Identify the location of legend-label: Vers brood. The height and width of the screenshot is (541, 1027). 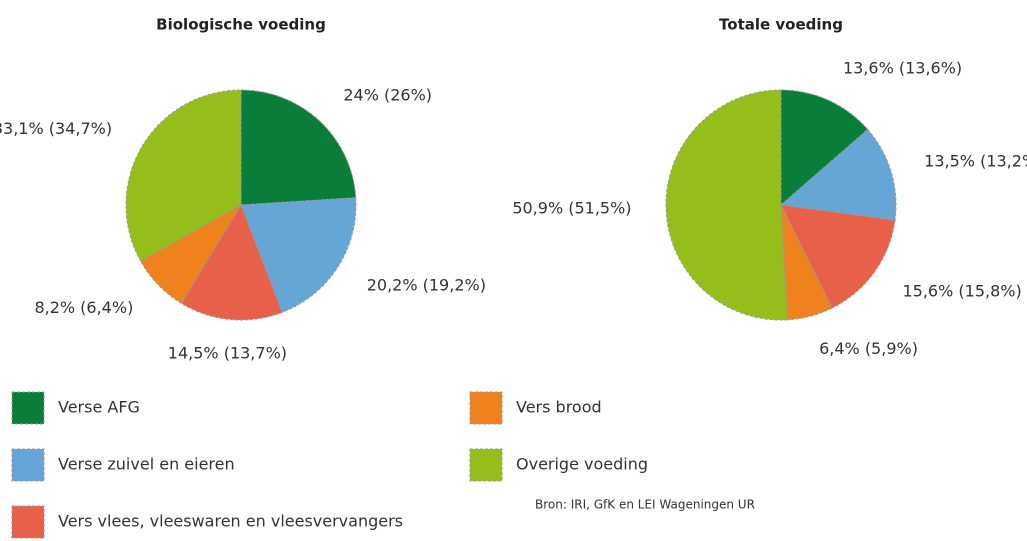
(559, 407).